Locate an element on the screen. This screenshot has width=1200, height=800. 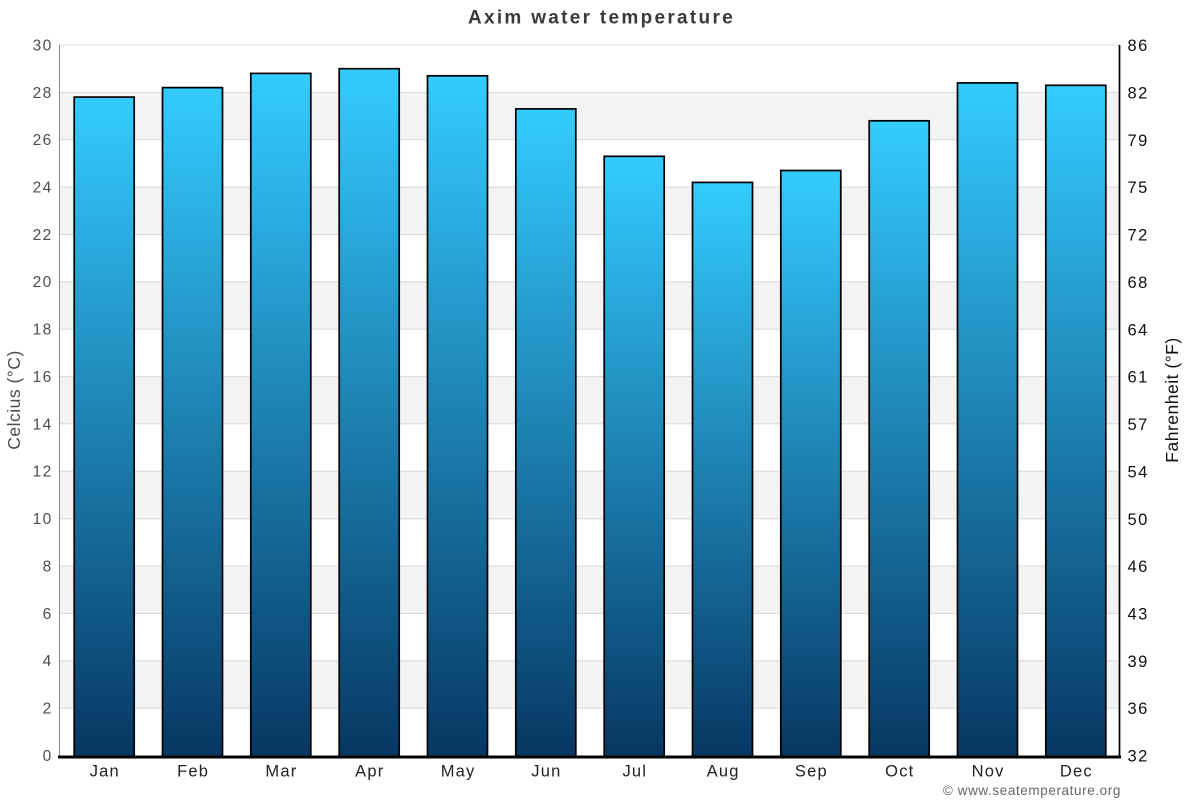
svg-text: Jul is located at coordinates (634, 772).